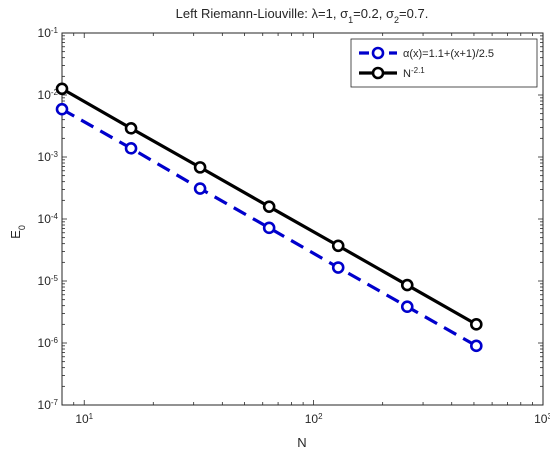  Describe the element at coordinates (301, 442) in the screenshot. I see `x-axis-label: N` at that location.